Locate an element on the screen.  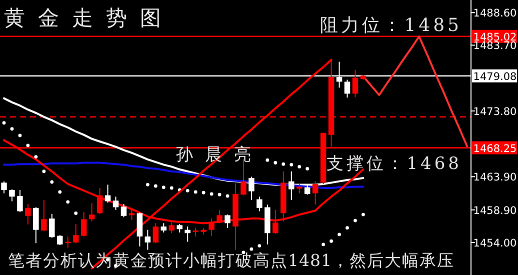
annotation: 支撑位：1468 is located at coordinates (394, 164).